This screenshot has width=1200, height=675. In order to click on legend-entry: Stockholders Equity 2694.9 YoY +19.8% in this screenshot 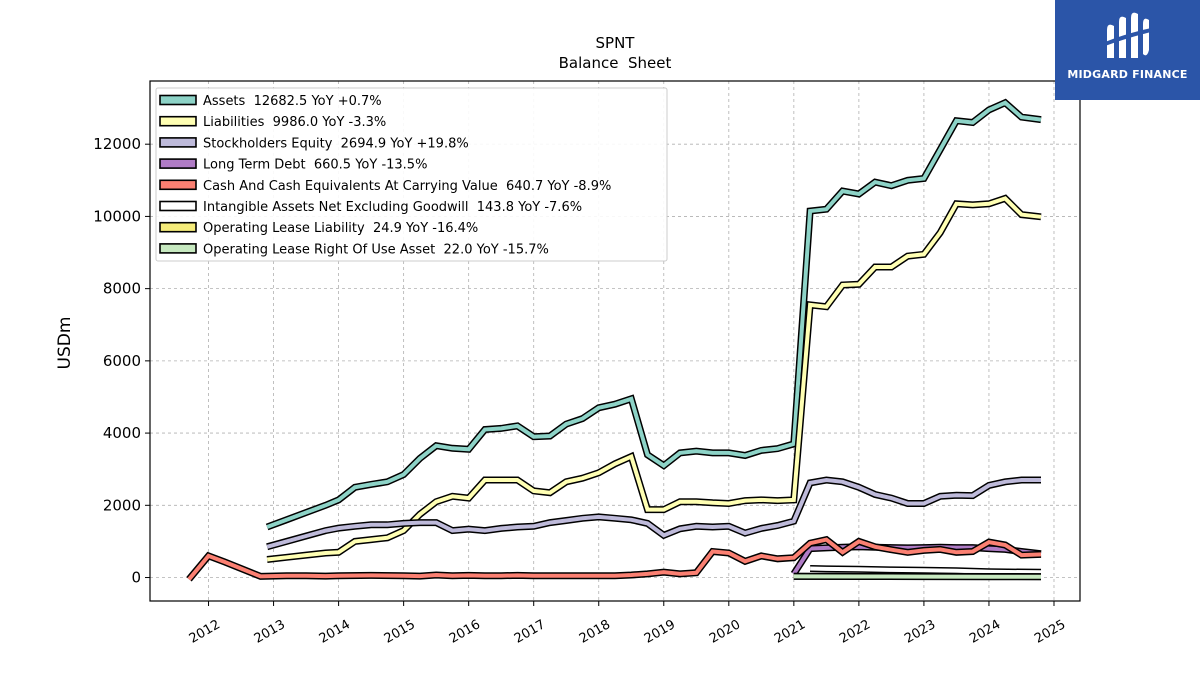, I will do `click(314, 143)`.